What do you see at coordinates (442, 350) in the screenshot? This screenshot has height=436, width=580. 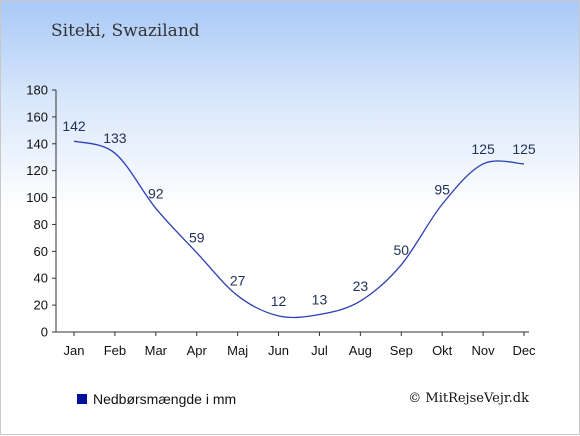 I see `x-tick-label: Okt` at bounding box center [442, 350].